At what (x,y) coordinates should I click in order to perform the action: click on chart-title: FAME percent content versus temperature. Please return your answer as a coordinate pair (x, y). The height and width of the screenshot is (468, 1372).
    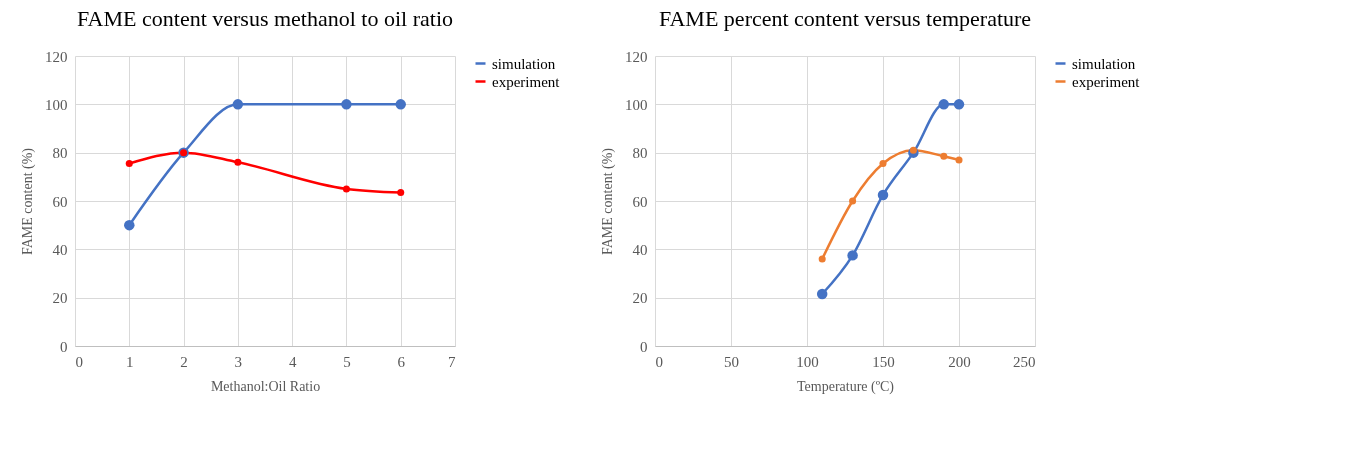
    Looking at the image, I should click on (845, 18).